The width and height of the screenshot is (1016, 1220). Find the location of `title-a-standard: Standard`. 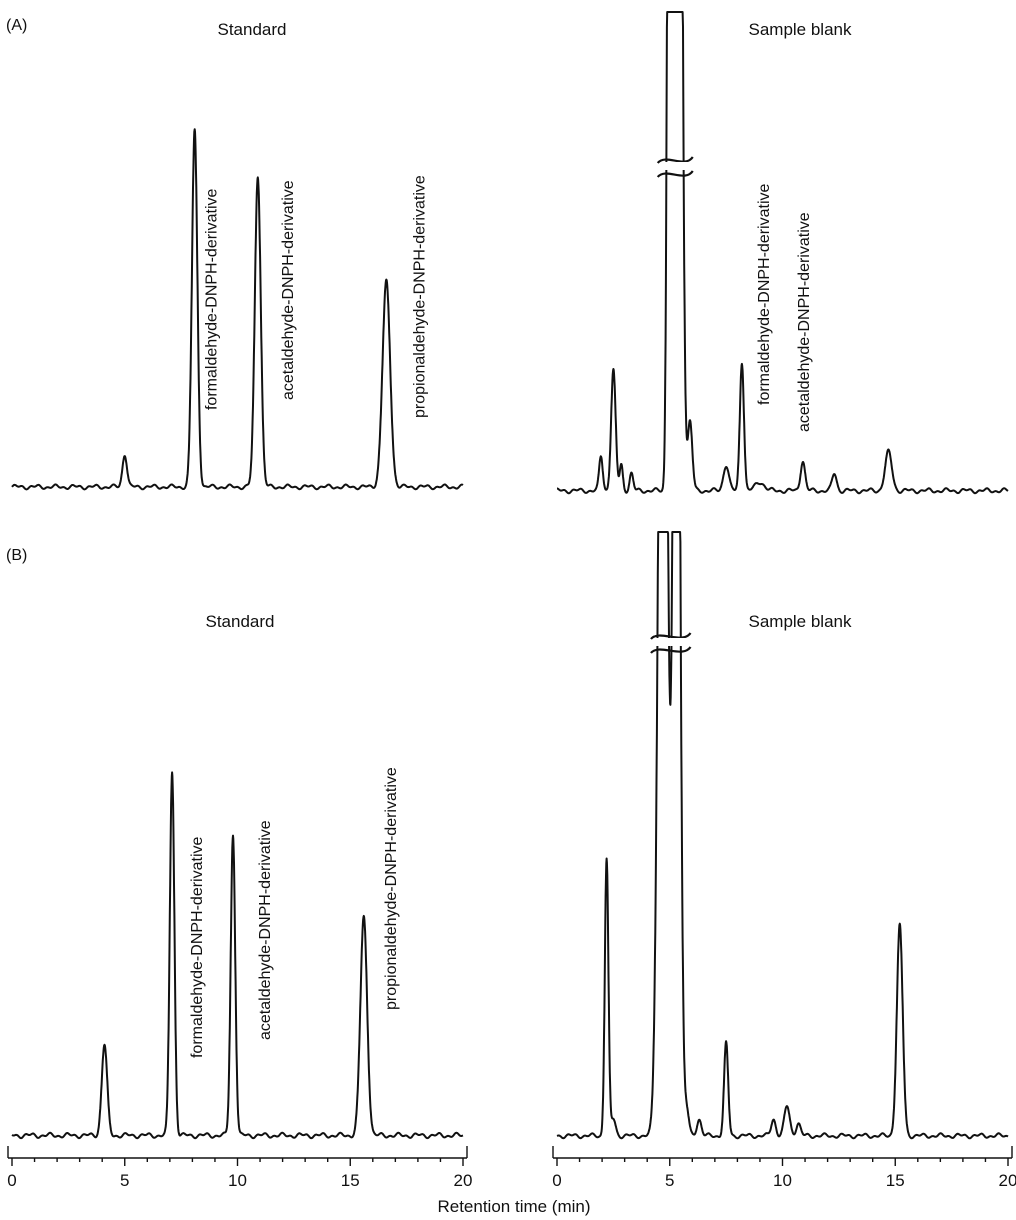

title-a-standard: Standard is located at coordinates (252, 29).